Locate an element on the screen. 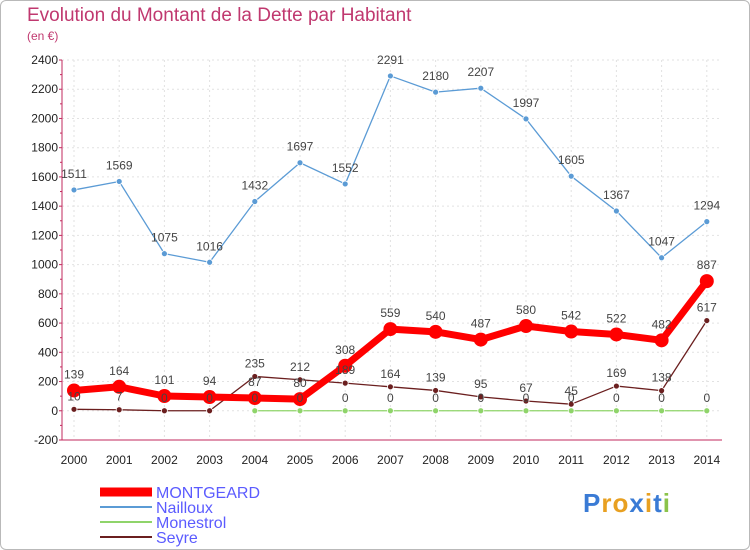 The height and width of the screenshot is (550, 750). chart-unit: (en €) is located at coordinates (43, 36).